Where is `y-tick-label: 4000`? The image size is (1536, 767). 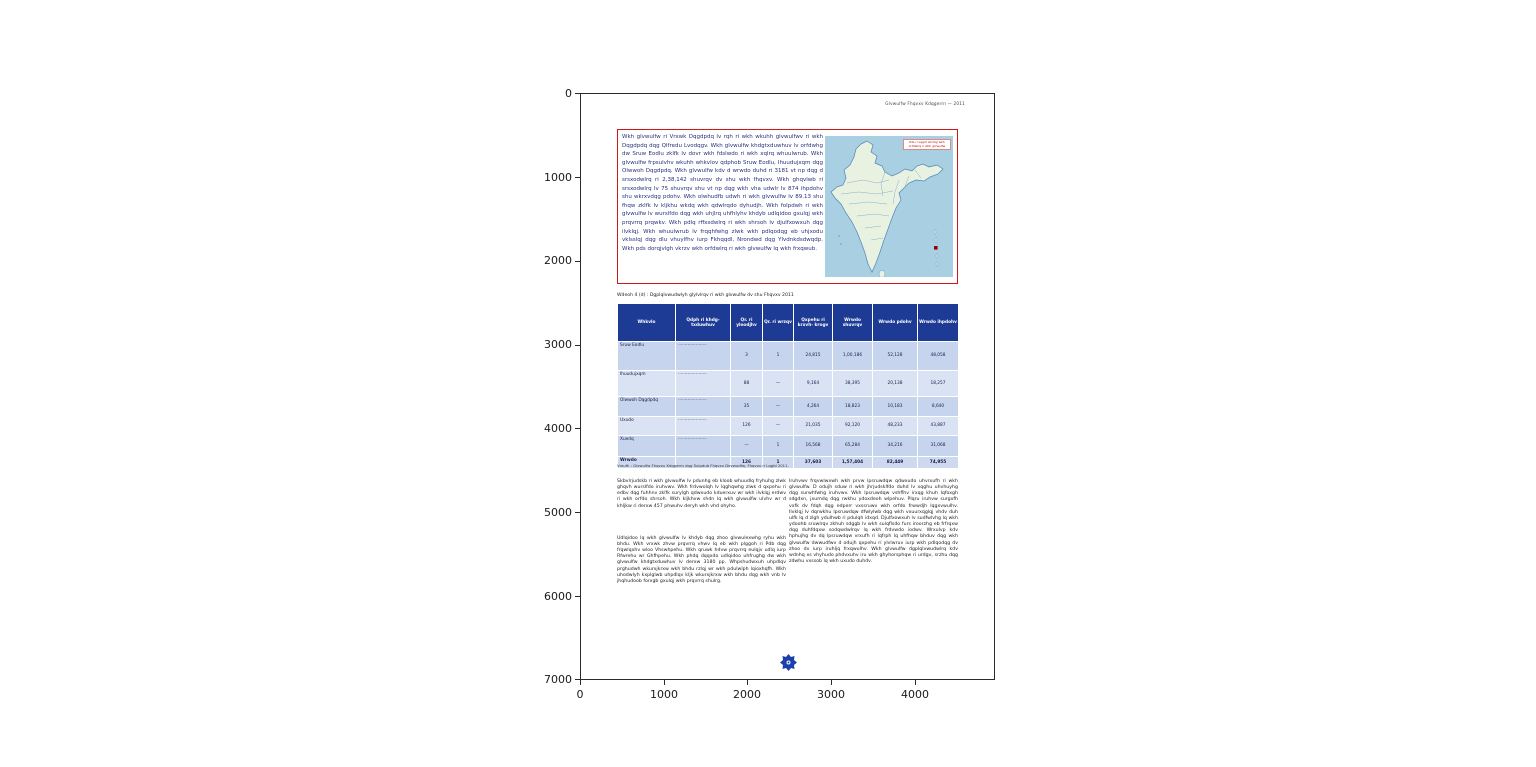
y-tick-label: 4000 is located at coordinates (558, 428).